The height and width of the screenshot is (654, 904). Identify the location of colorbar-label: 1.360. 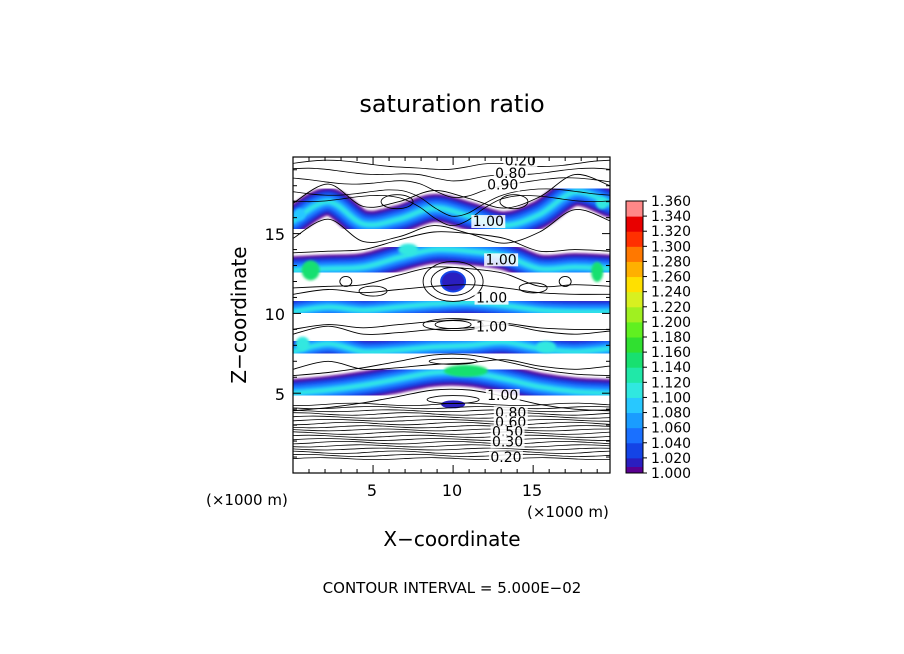
(671, 202).